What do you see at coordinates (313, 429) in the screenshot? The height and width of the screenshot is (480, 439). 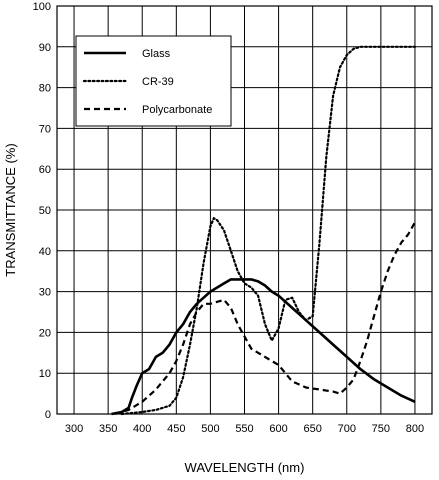 I see `x-tick-label: 650` at bounding box center [313, 429].